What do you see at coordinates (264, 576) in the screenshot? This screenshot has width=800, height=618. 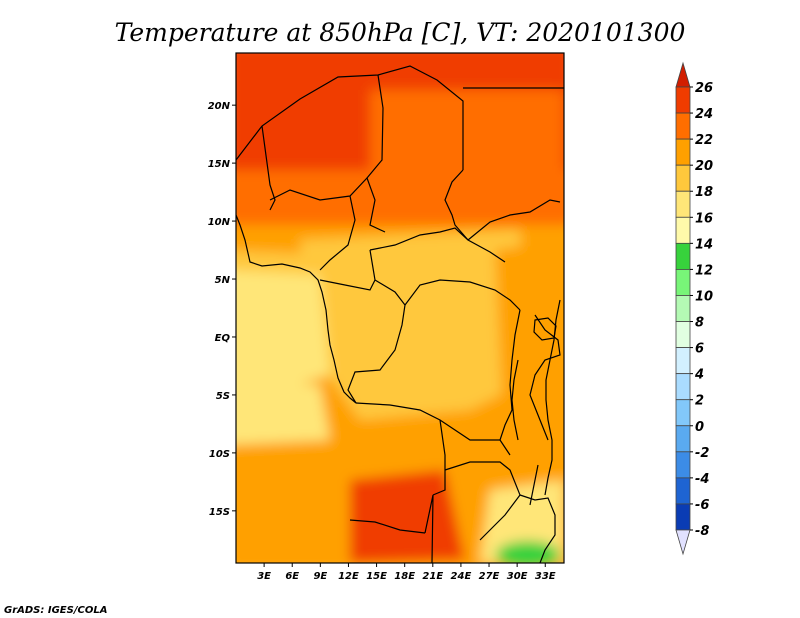 I see `x-tick-label: 3E` at bounding box center [264, 576].